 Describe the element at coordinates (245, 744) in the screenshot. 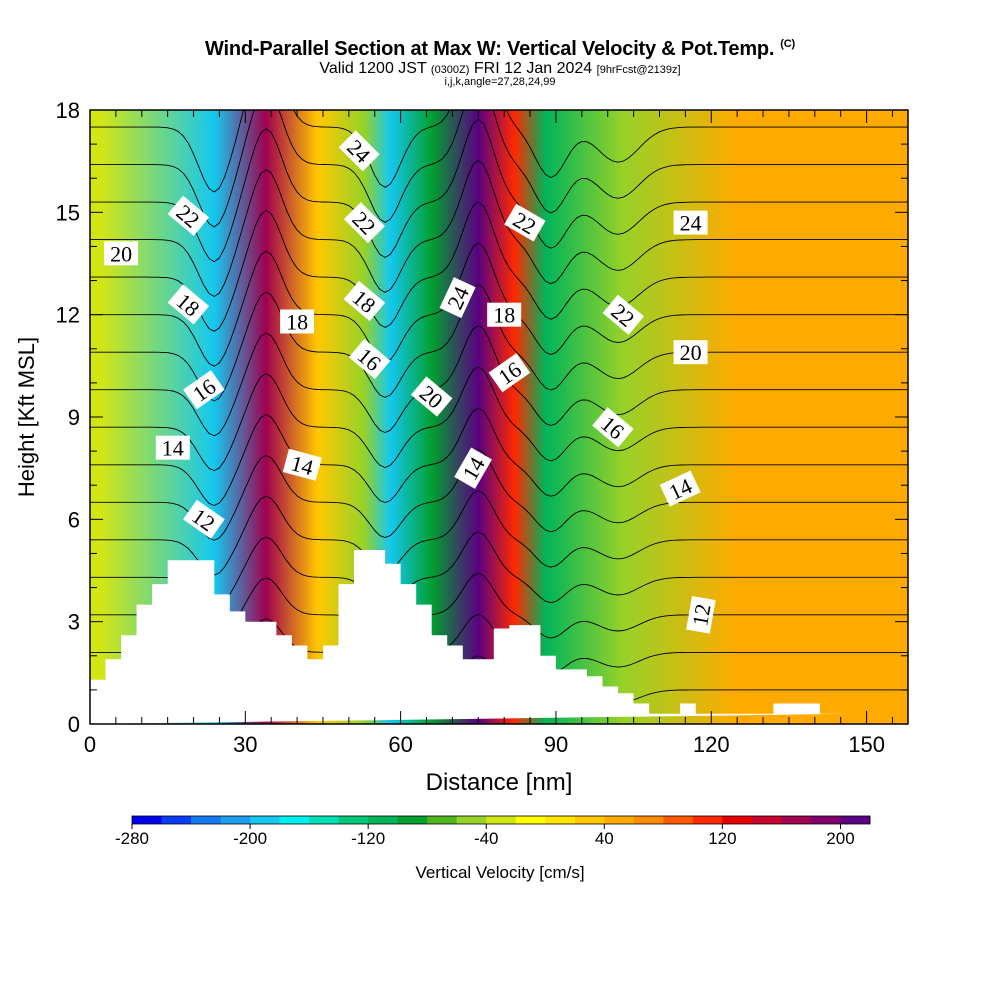

I see `x-tick-label: 30` at that location.